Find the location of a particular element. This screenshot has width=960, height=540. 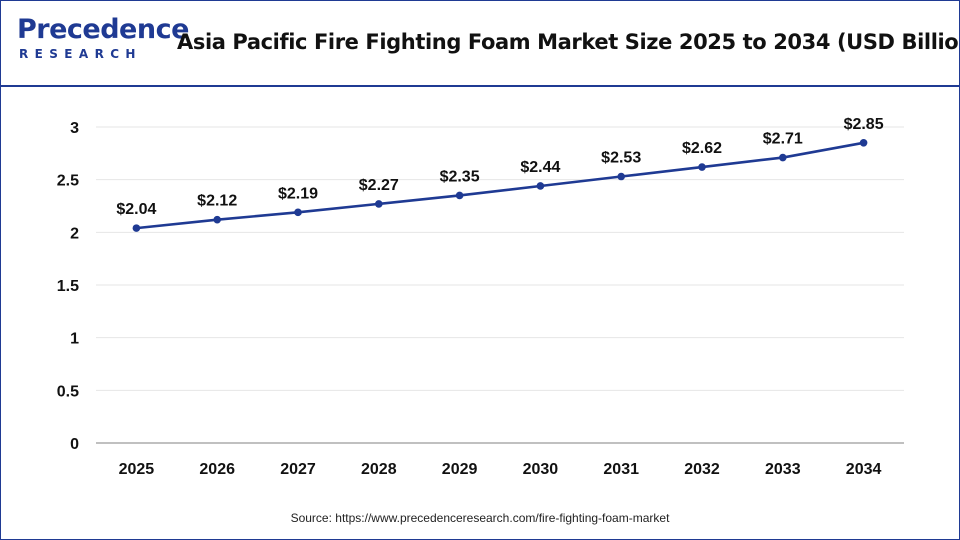

x-tick-label: 2027 is located at coordinates (298, 469).